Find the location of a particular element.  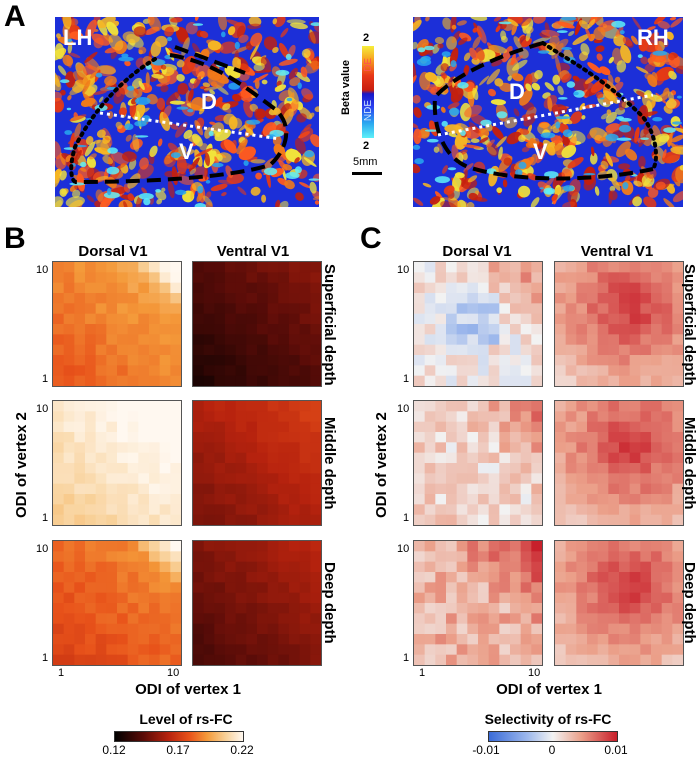

v1-boundary is located at coordinates (543, 111).